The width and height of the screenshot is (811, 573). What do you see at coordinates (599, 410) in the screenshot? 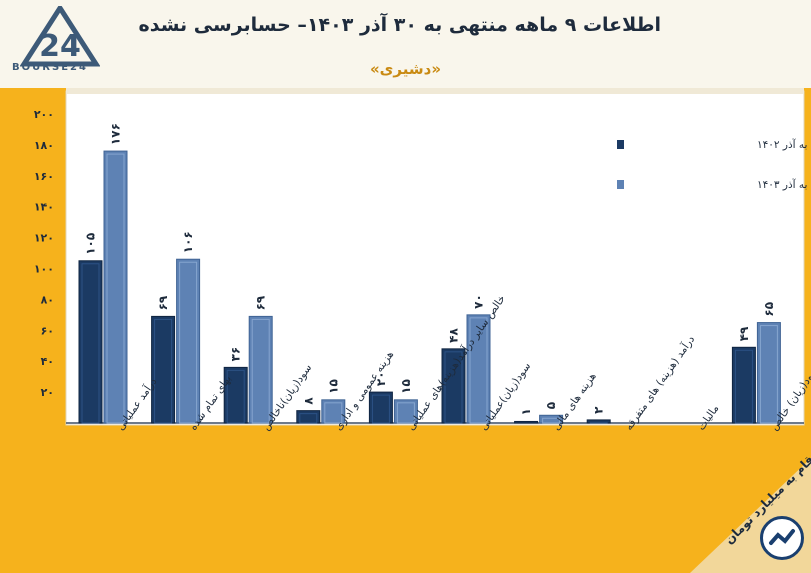
I see `bar-value-label: ۲` at bounding box center [599, 410].